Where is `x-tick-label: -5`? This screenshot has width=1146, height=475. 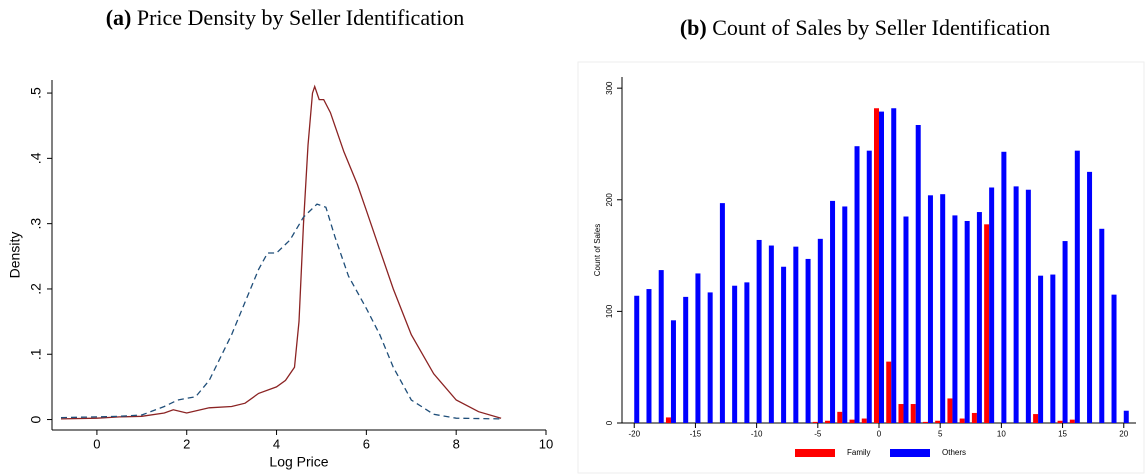 x-tick-label: -5 is located at coordinates (818, 434).